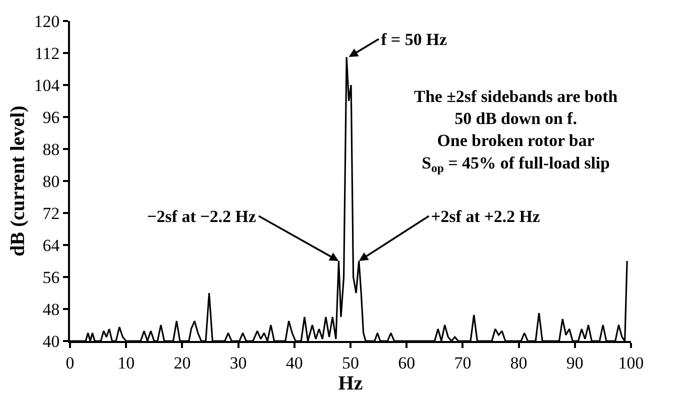 This screenshot has width=676, height=402. I want to click on y-tick-label: 72, so click(51, 213).